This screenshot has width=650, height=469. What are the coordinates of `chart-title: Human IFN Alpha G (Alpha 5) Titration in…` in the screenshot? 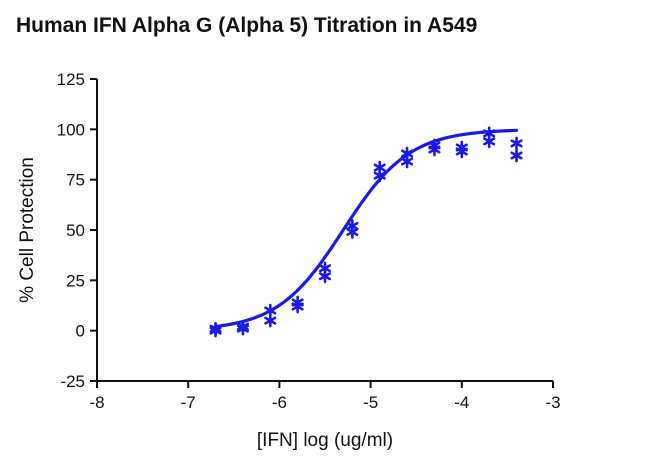 It's located at (247, 25).